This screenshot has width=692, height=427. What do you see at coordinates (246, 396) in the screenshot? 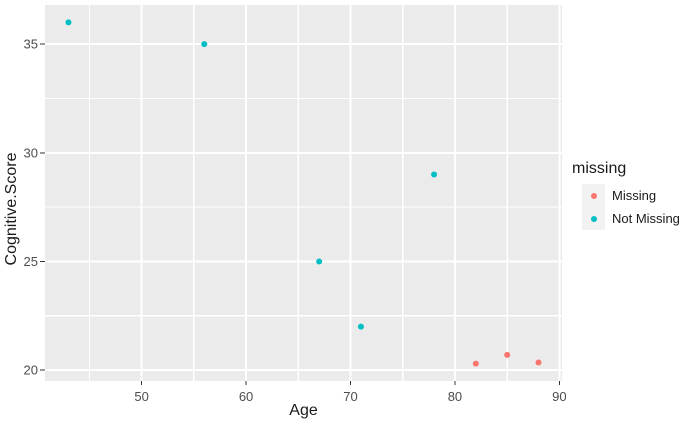
I see `x-tick-label: 60` at bounding box center [246, 396].